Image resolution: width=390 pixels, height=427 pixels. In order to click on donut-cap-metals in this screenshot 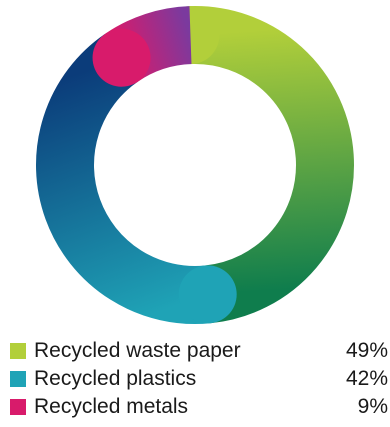, I will do `click(121, 57)`.